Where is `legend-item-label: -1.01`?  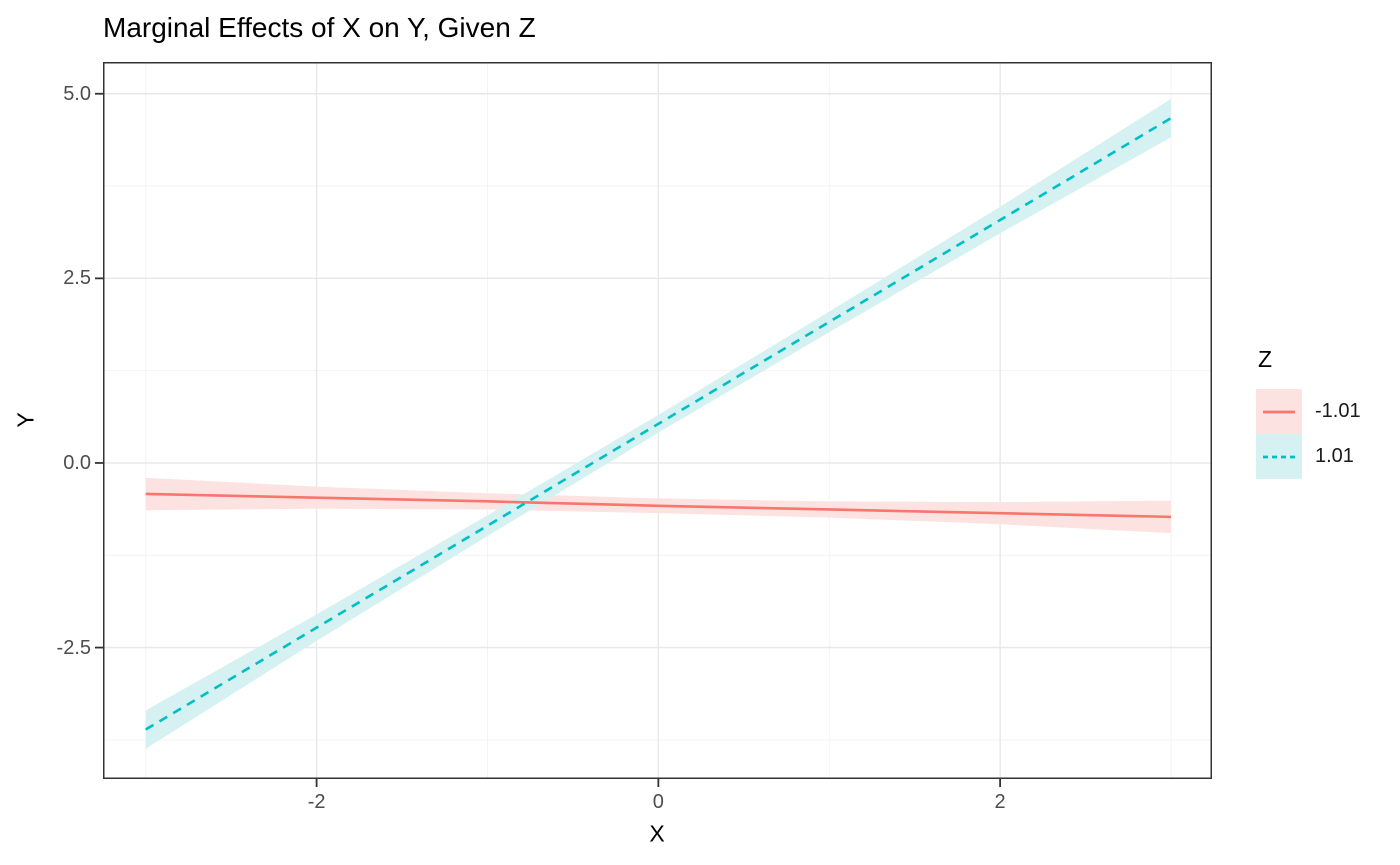
legend-item-label: -1.01 is located at coordinates (1338, 411).